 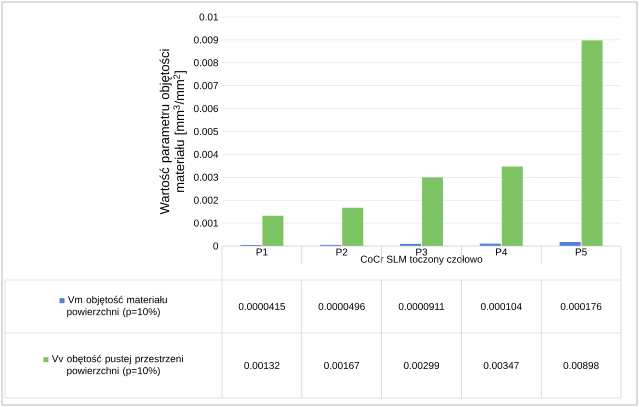 I want to click on legend-label: Vm objętość materiału powierzchni (p=10%), so click(x=117, y=307).